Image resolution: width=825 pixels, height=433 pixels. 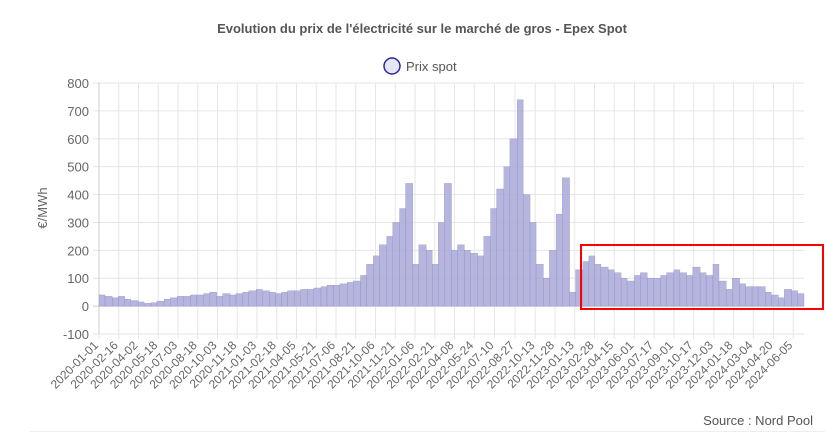 What do you see at coordinates (427, 431) in the screenshot?
I see `divider` at bounding box center [427, 431].